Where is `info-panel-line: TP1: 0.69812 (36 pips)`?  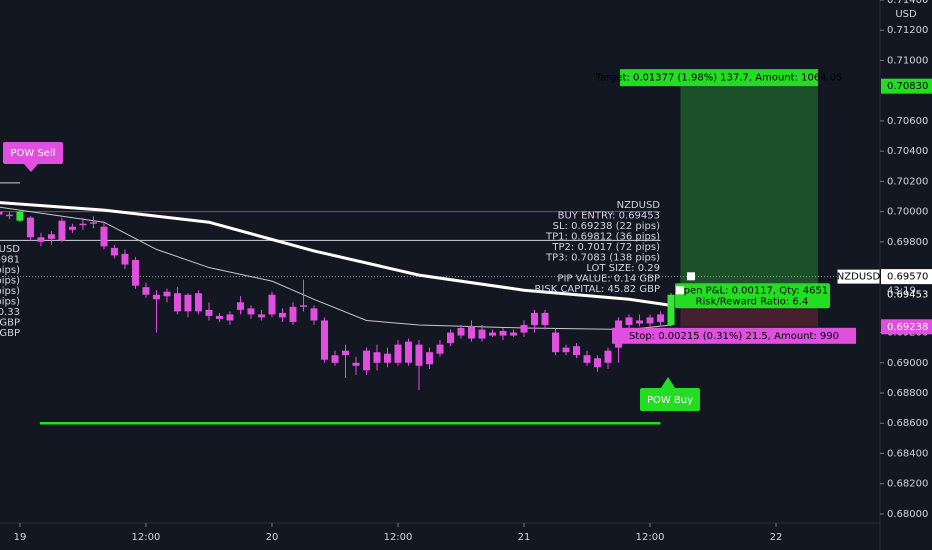
info-panel-line: TP1: 0.69812 (36 pips) is located at coordinates (602, 237).